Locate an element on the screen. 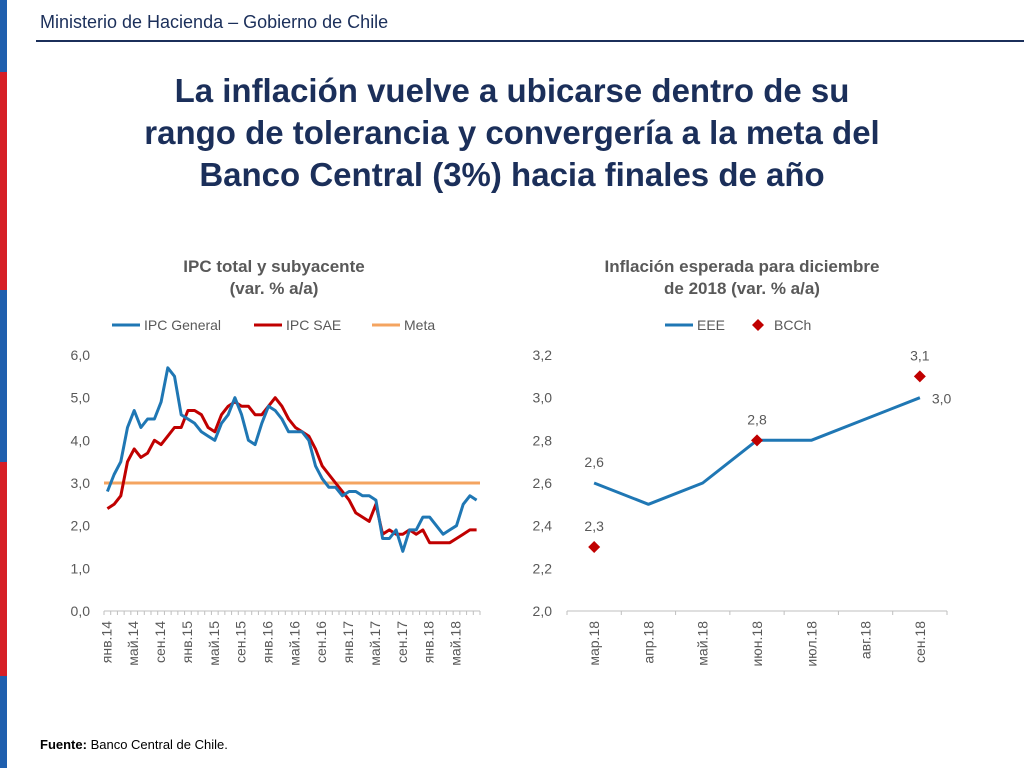 This screenshot has height=768, width=1024. expected-x-tick-label: июл.18 is located at coordinates (811, 644).